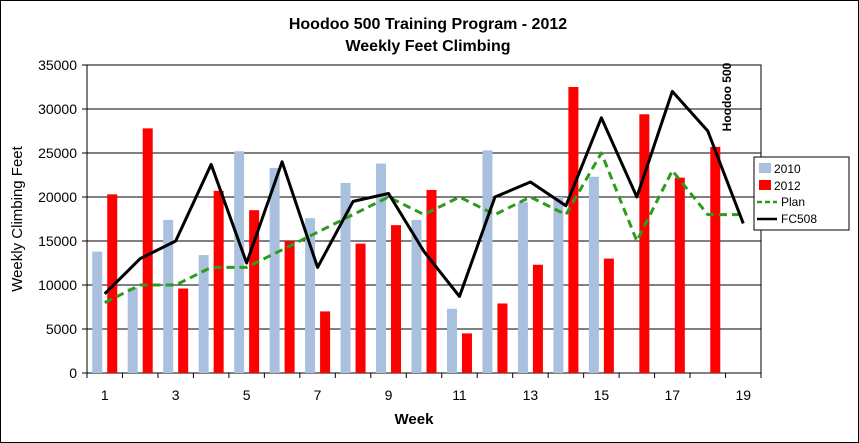 This screenshot has width=859, height=443. What do you see at coordinates (57, 285) in the screenshot?
I see `y-tick-label-2: 10000` at bounding box center [57, 285].